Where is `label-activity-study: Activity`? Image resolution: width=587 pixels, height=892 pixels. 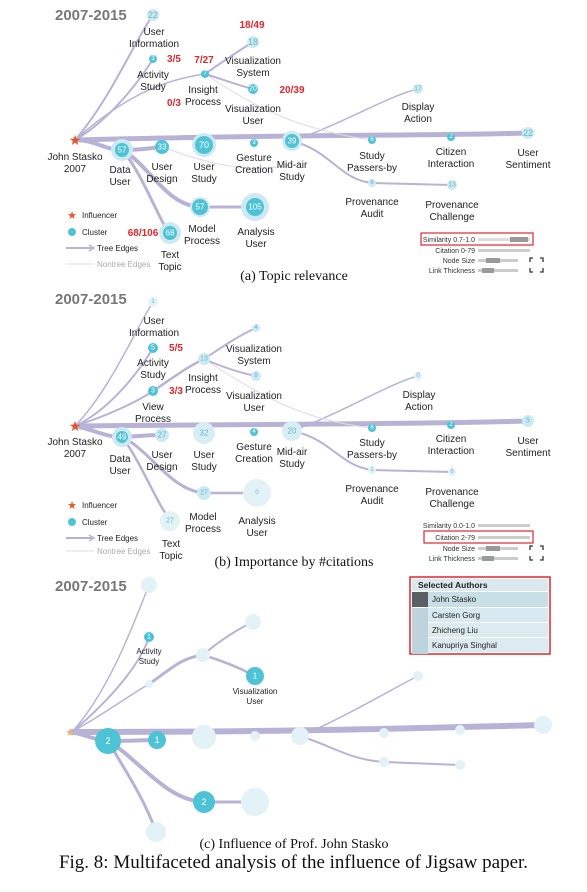 label-activity-study: Activity is located at coordinates (148, 651).